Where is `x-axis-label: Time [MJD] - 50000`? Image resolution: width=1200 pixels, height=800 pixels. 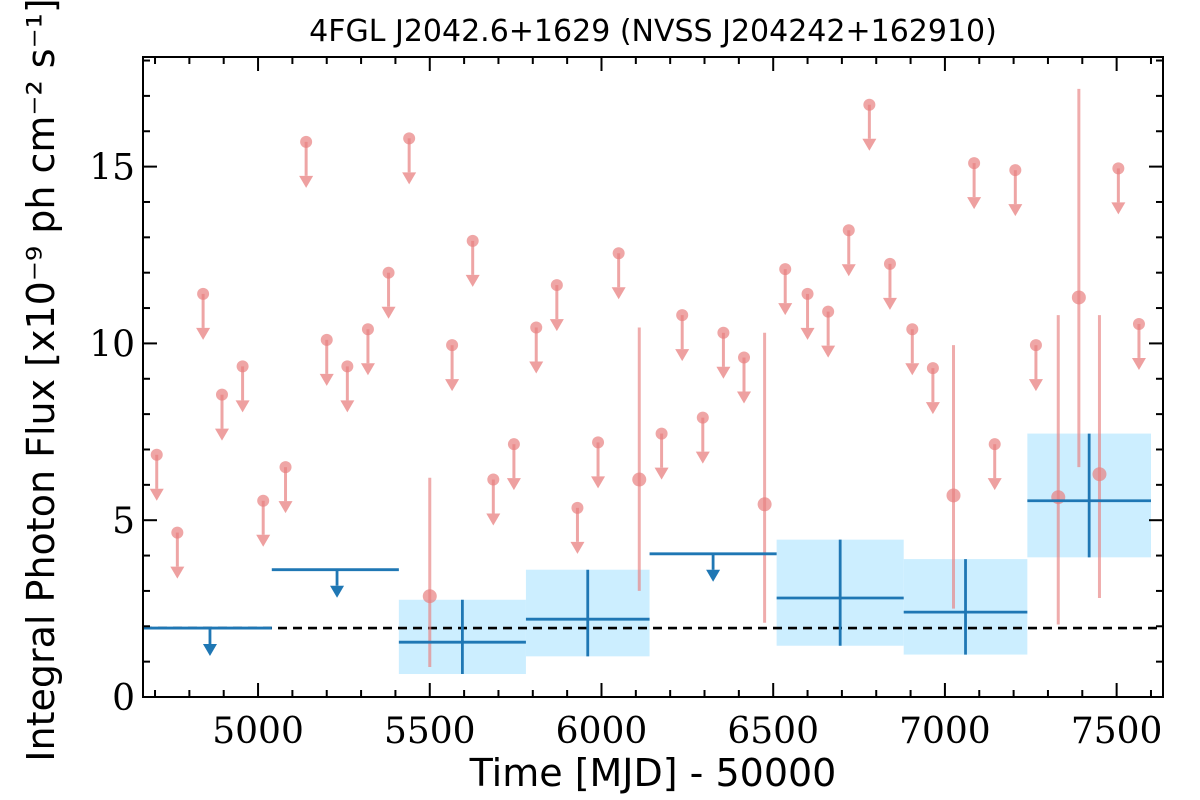
x-axis-label: Time [MJD] - 50000 is located at coordinates (653, 773).